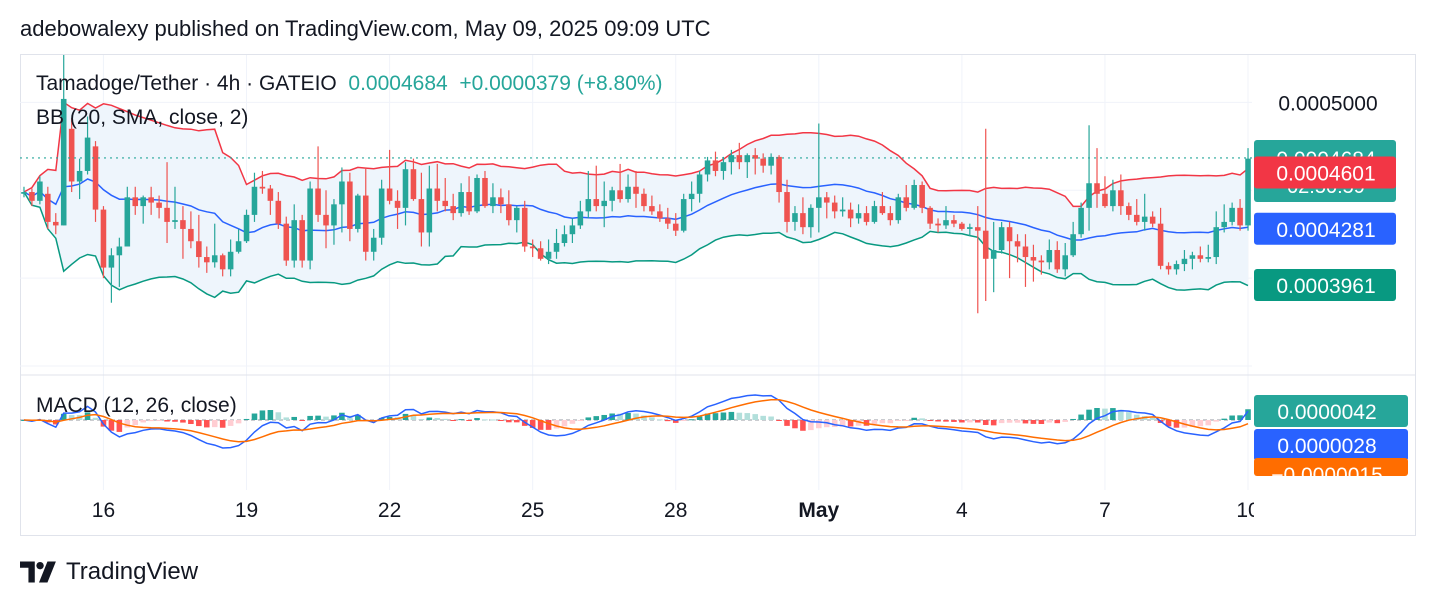  Describe the element at coordinates (1334, 498) in the screenshot. I see `macd-label-clip` at that location.